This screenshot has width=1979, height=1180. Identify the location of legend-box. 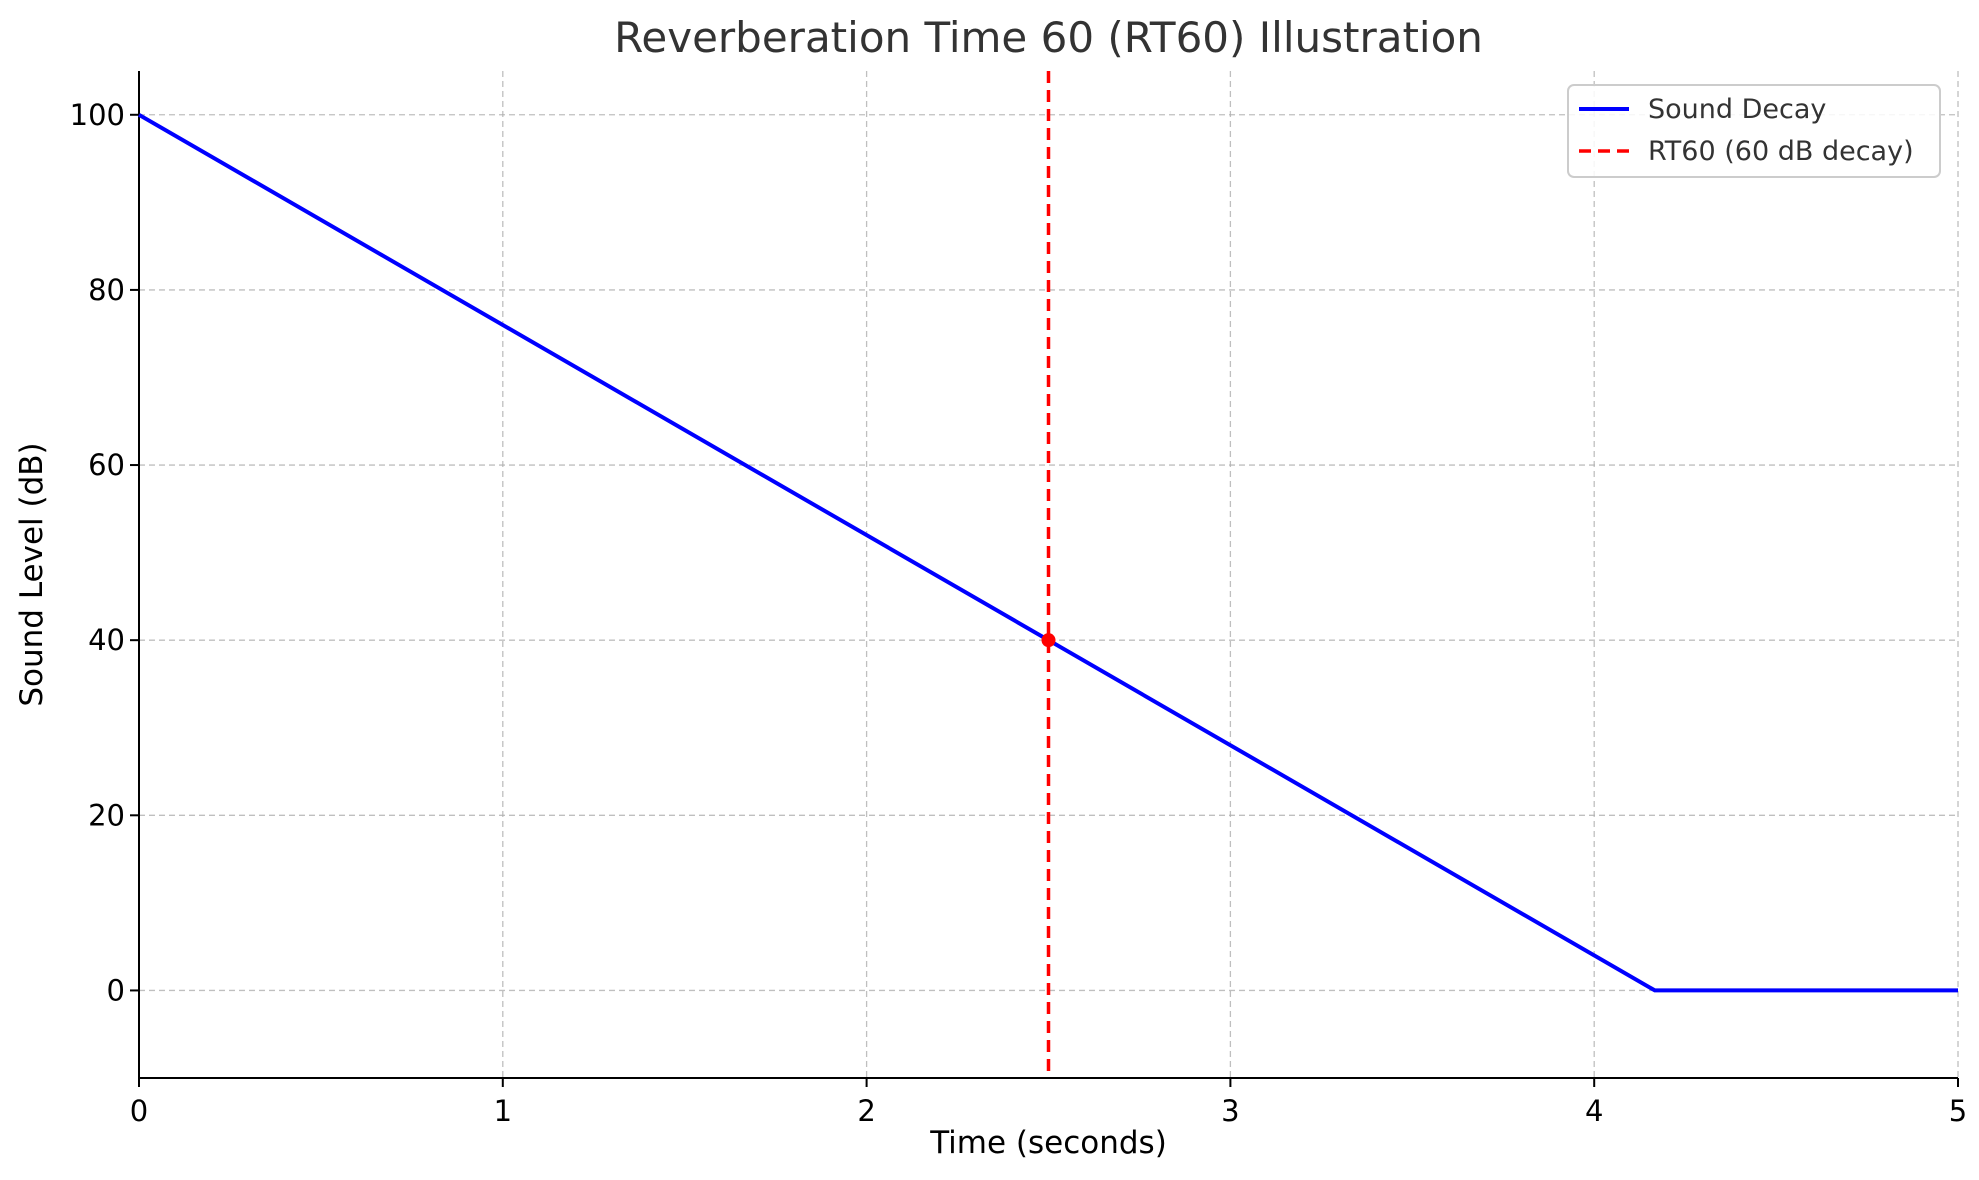
(1754, 131).